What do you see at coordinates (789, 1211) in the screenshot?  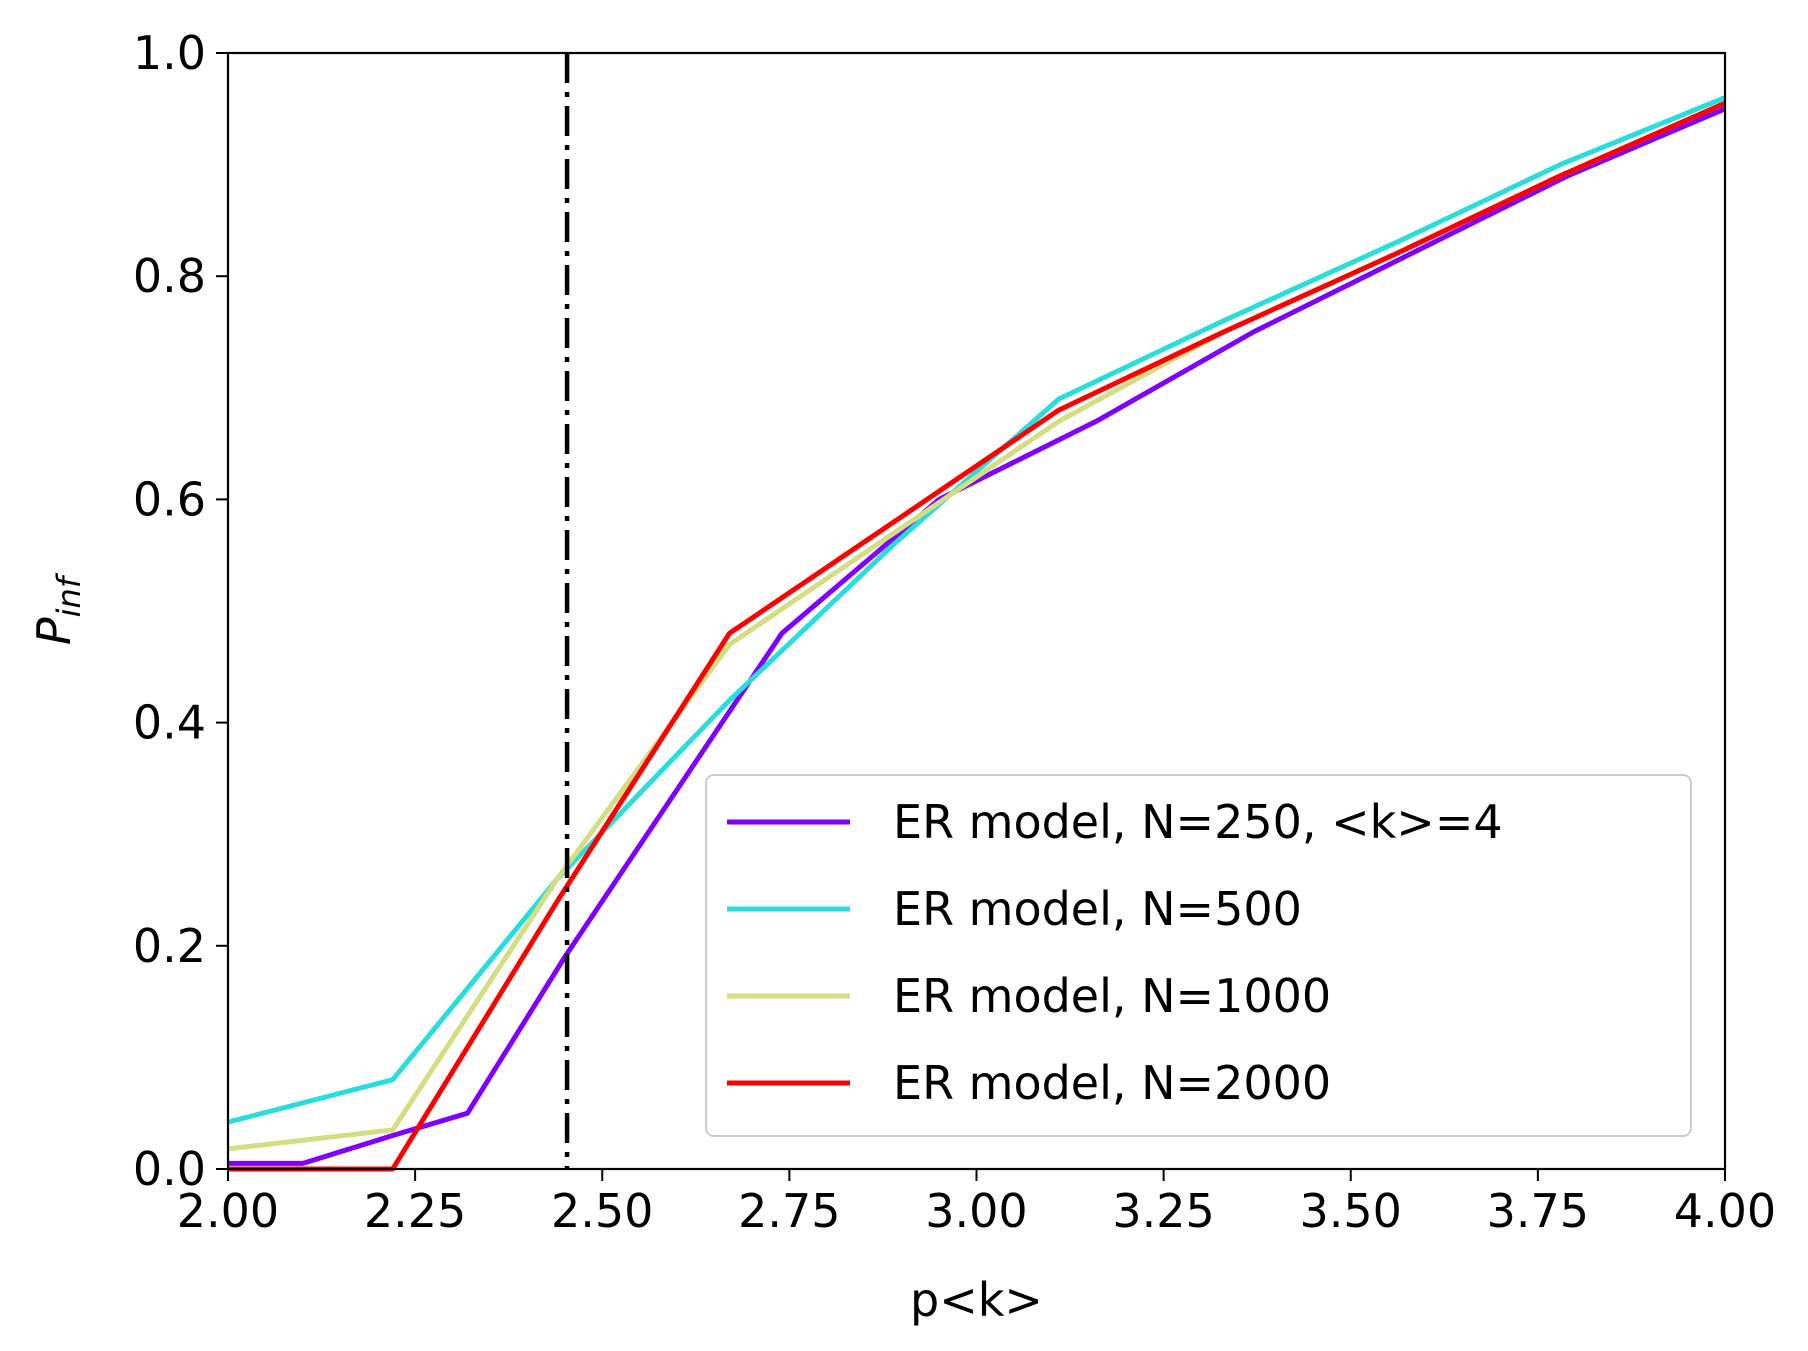 I see `x-tick-label: 2.75` at bounding box center [789, 1211].